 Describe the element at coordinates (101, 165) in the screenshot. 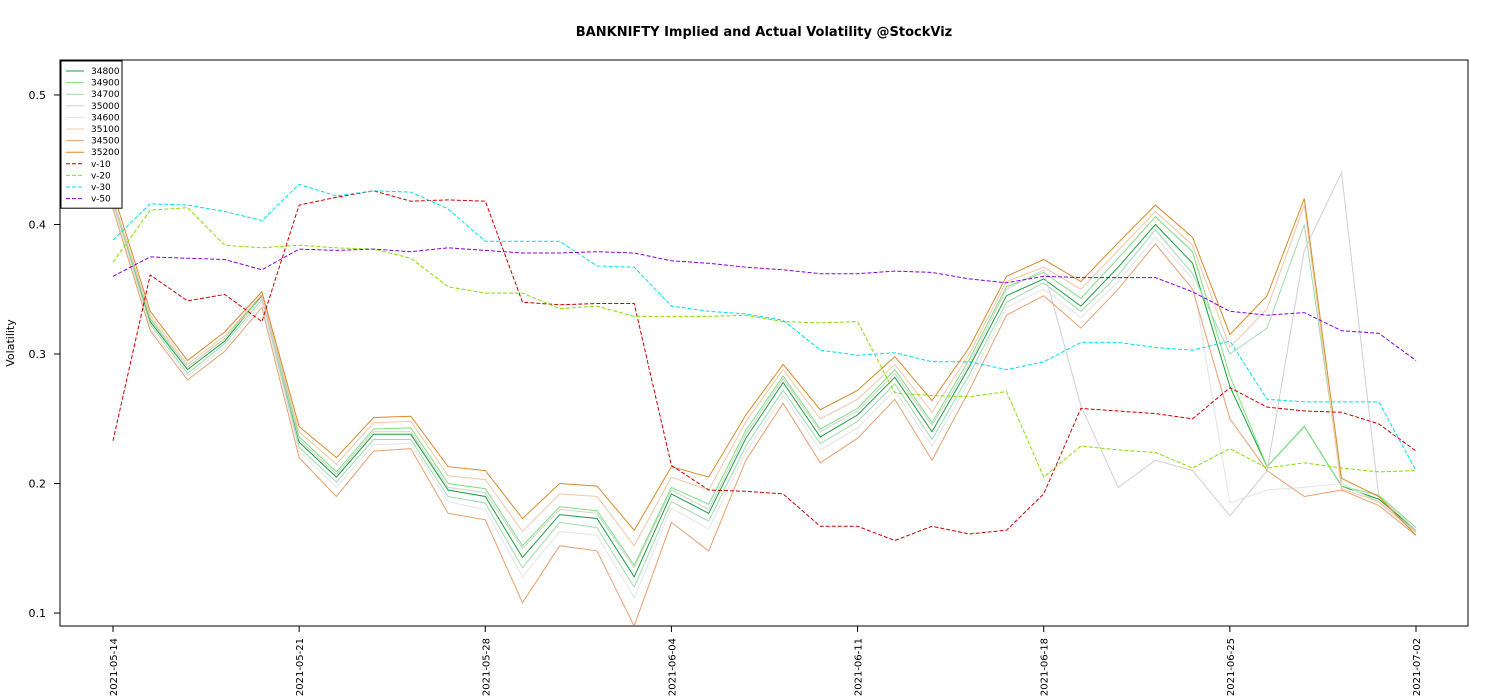

I see `legend-label: v-10` at that location.